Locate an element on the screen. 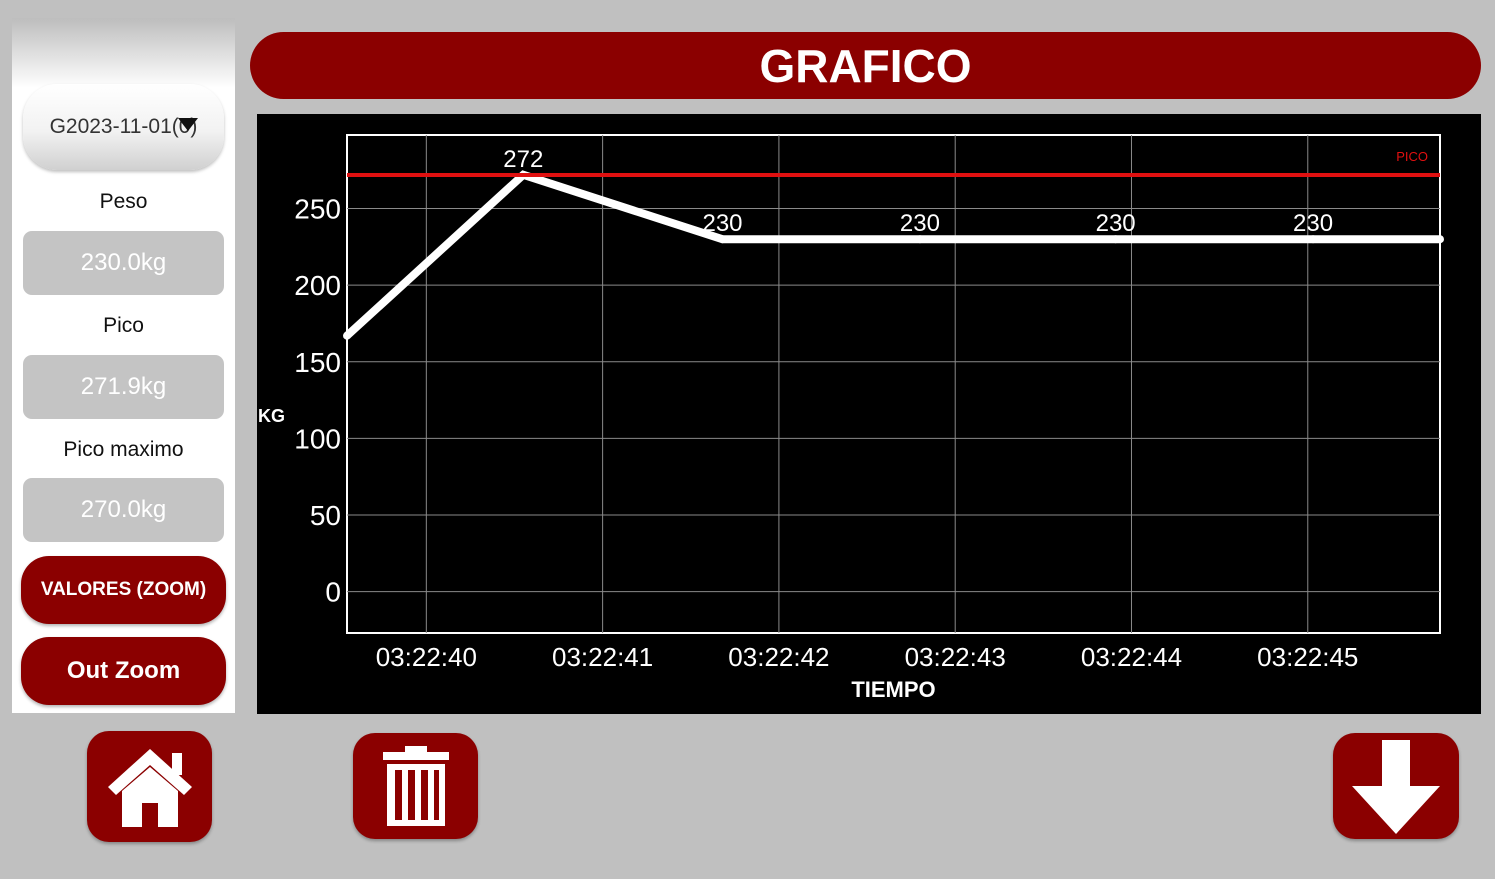 The image size is (1495, 879). x-tick-label: 03:22:42 is located at coordinates (778, 657).